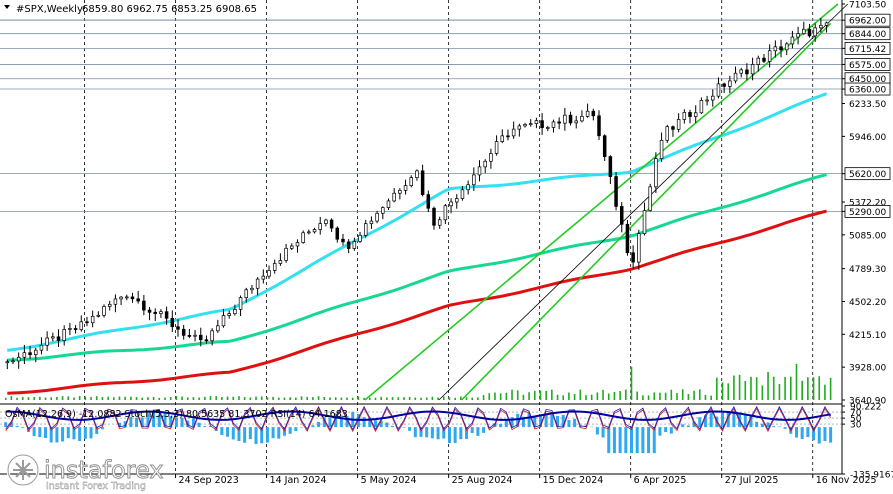 This screenshot has width=893, height=494. Describe the element at coordinates (867, 336) in the screenshot. I see `y-tick-label: 4215.10` at that location.